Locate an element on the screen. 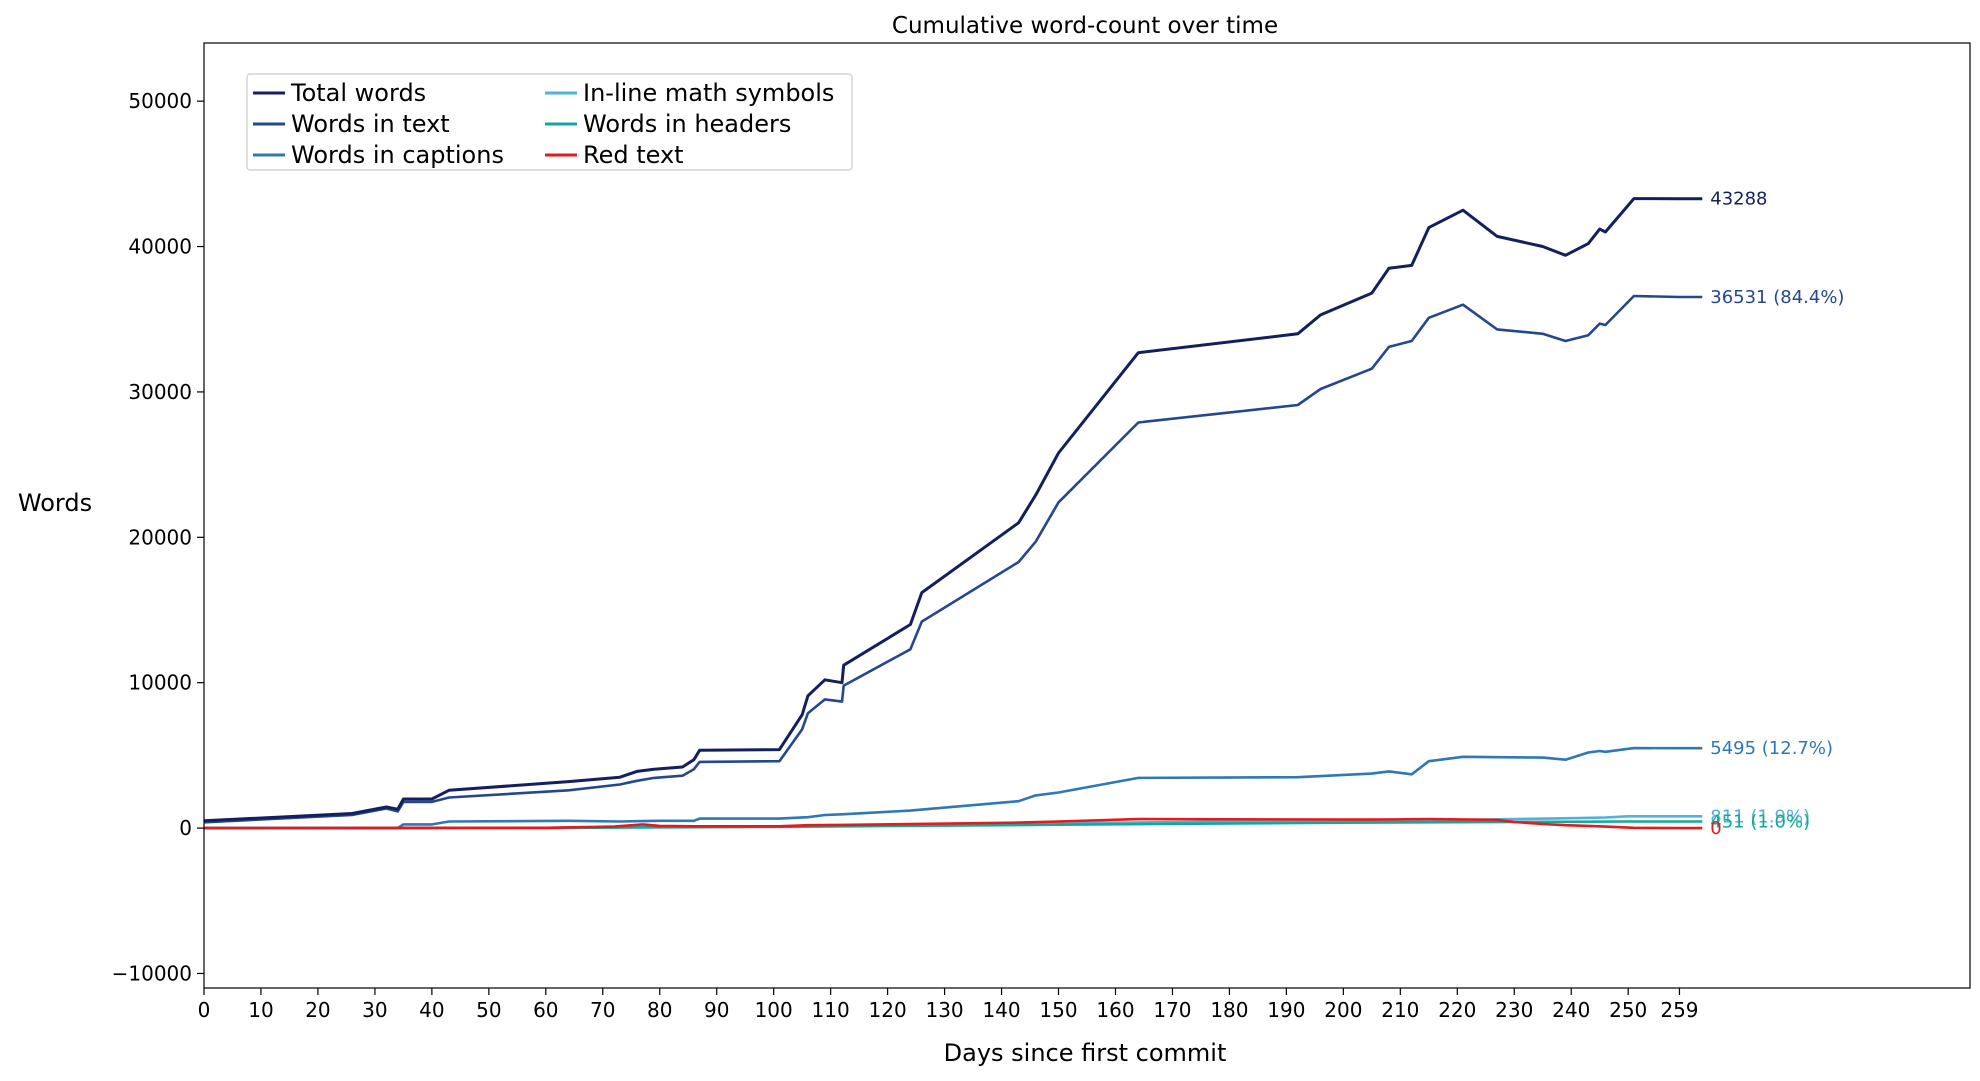  x-tick-label: 10 is located at coordinates (260, 1010).